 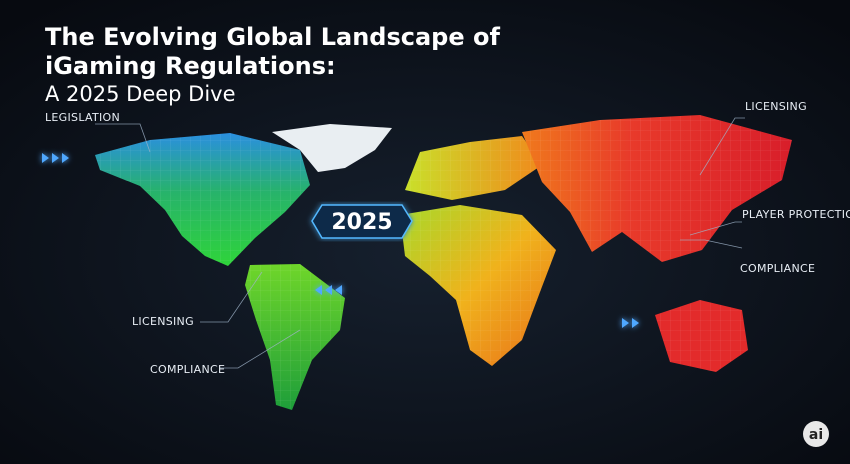 What do you see at coordinates (796, 214) in the screenshot?
I see `map-label: PLAYER PROTECTION` at bounding box center [796, 214].